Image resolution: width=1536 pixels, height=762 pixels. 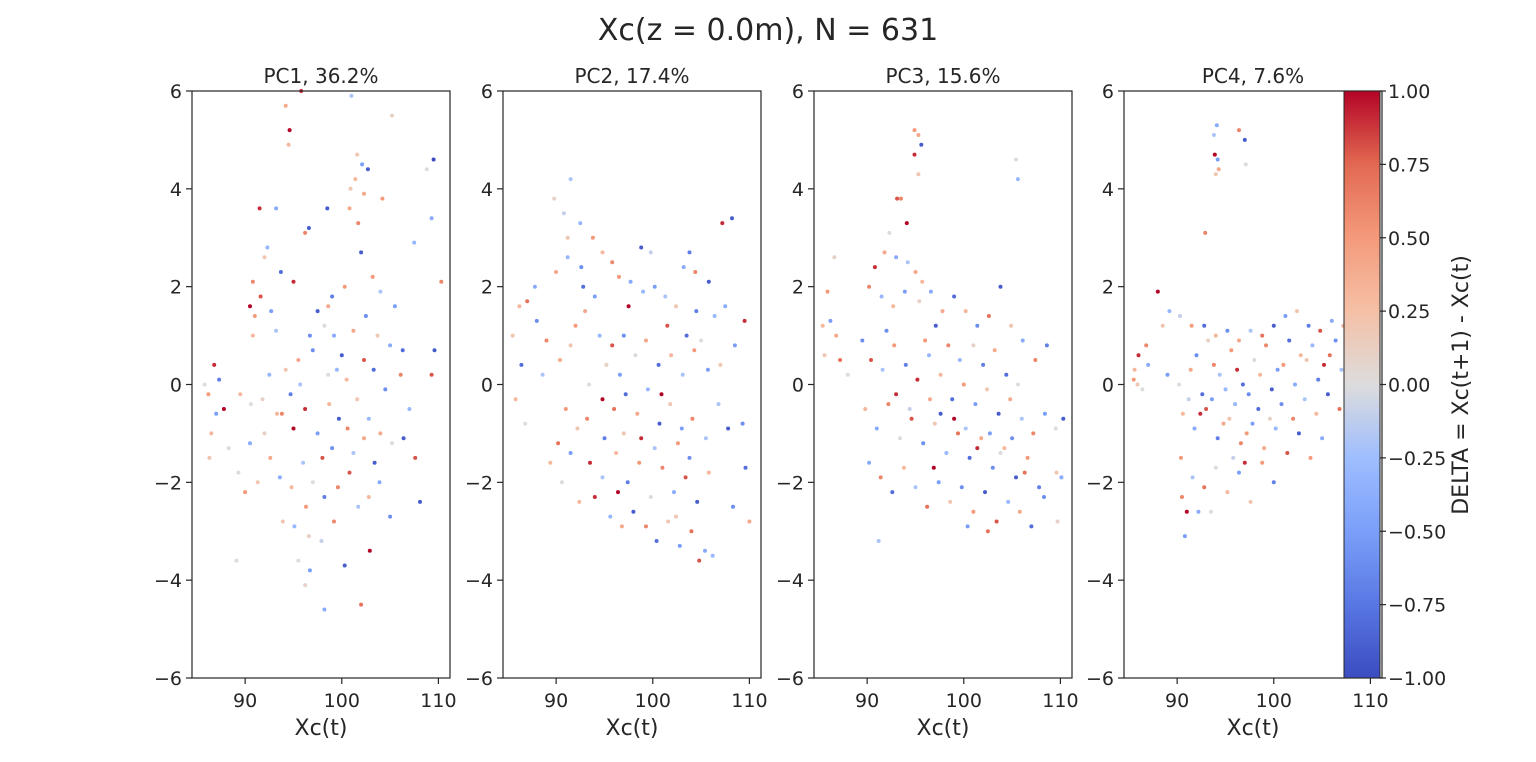 What do you see at coordinates (479, 483) in the screenshot?
I see `y-tick-label: −2` at bounding box center [479, 483].